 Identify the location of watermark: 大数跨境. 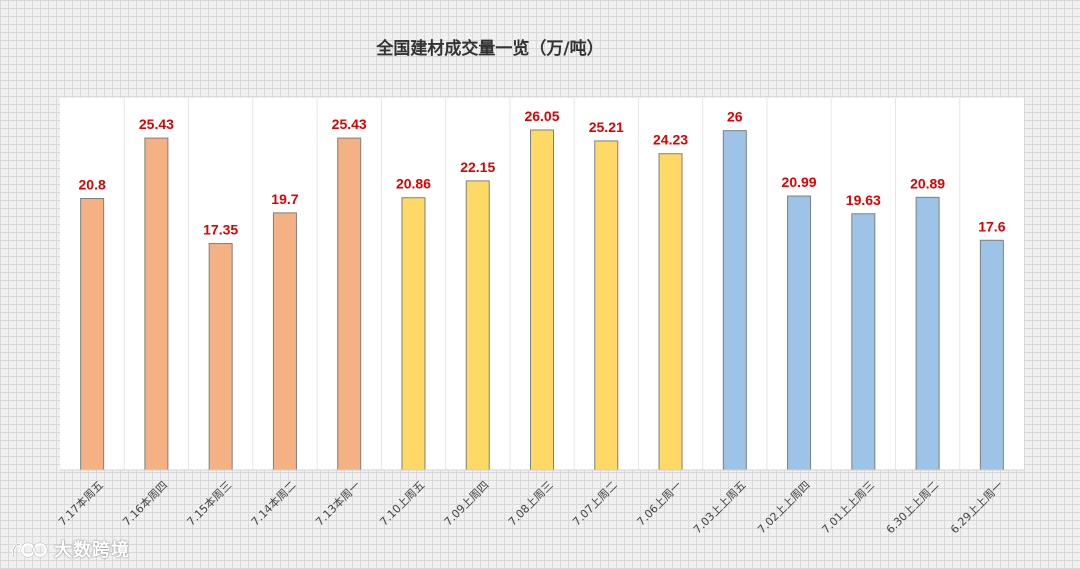
(70, 549).